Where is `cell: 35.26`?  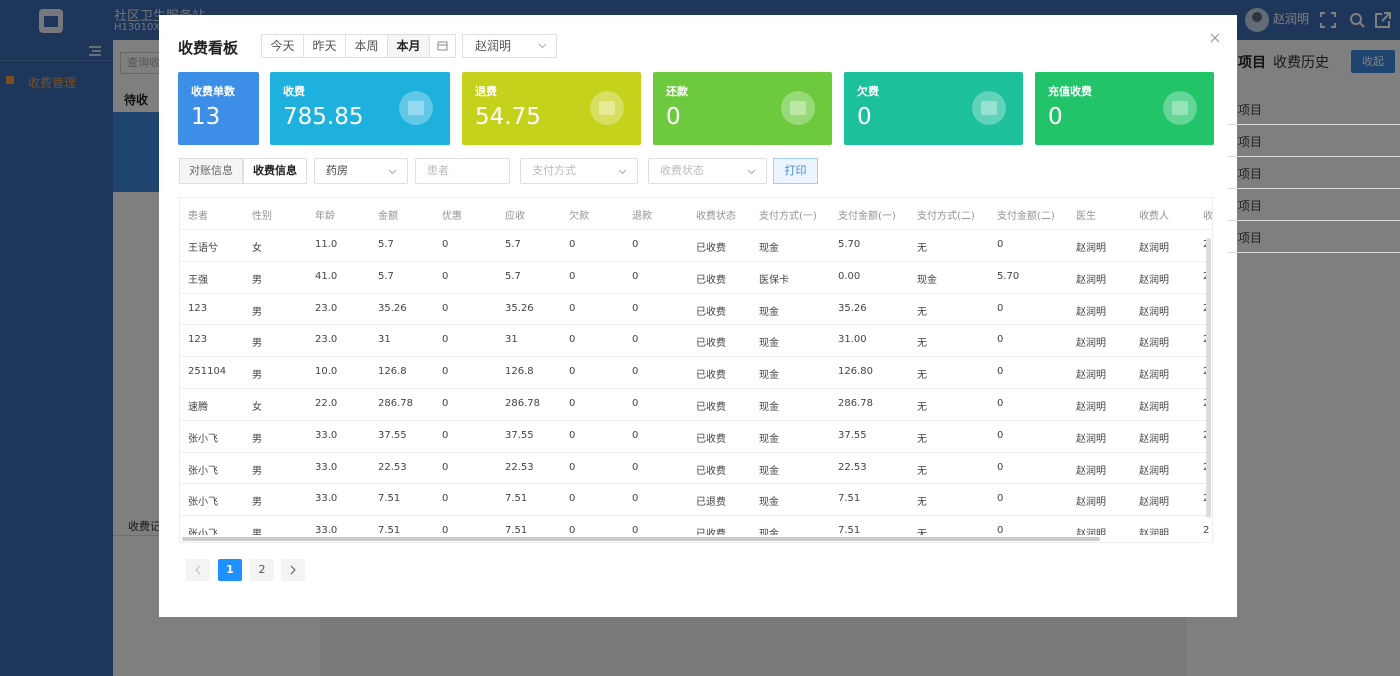 cell: 35.26 is located at coordinates (852, 308).